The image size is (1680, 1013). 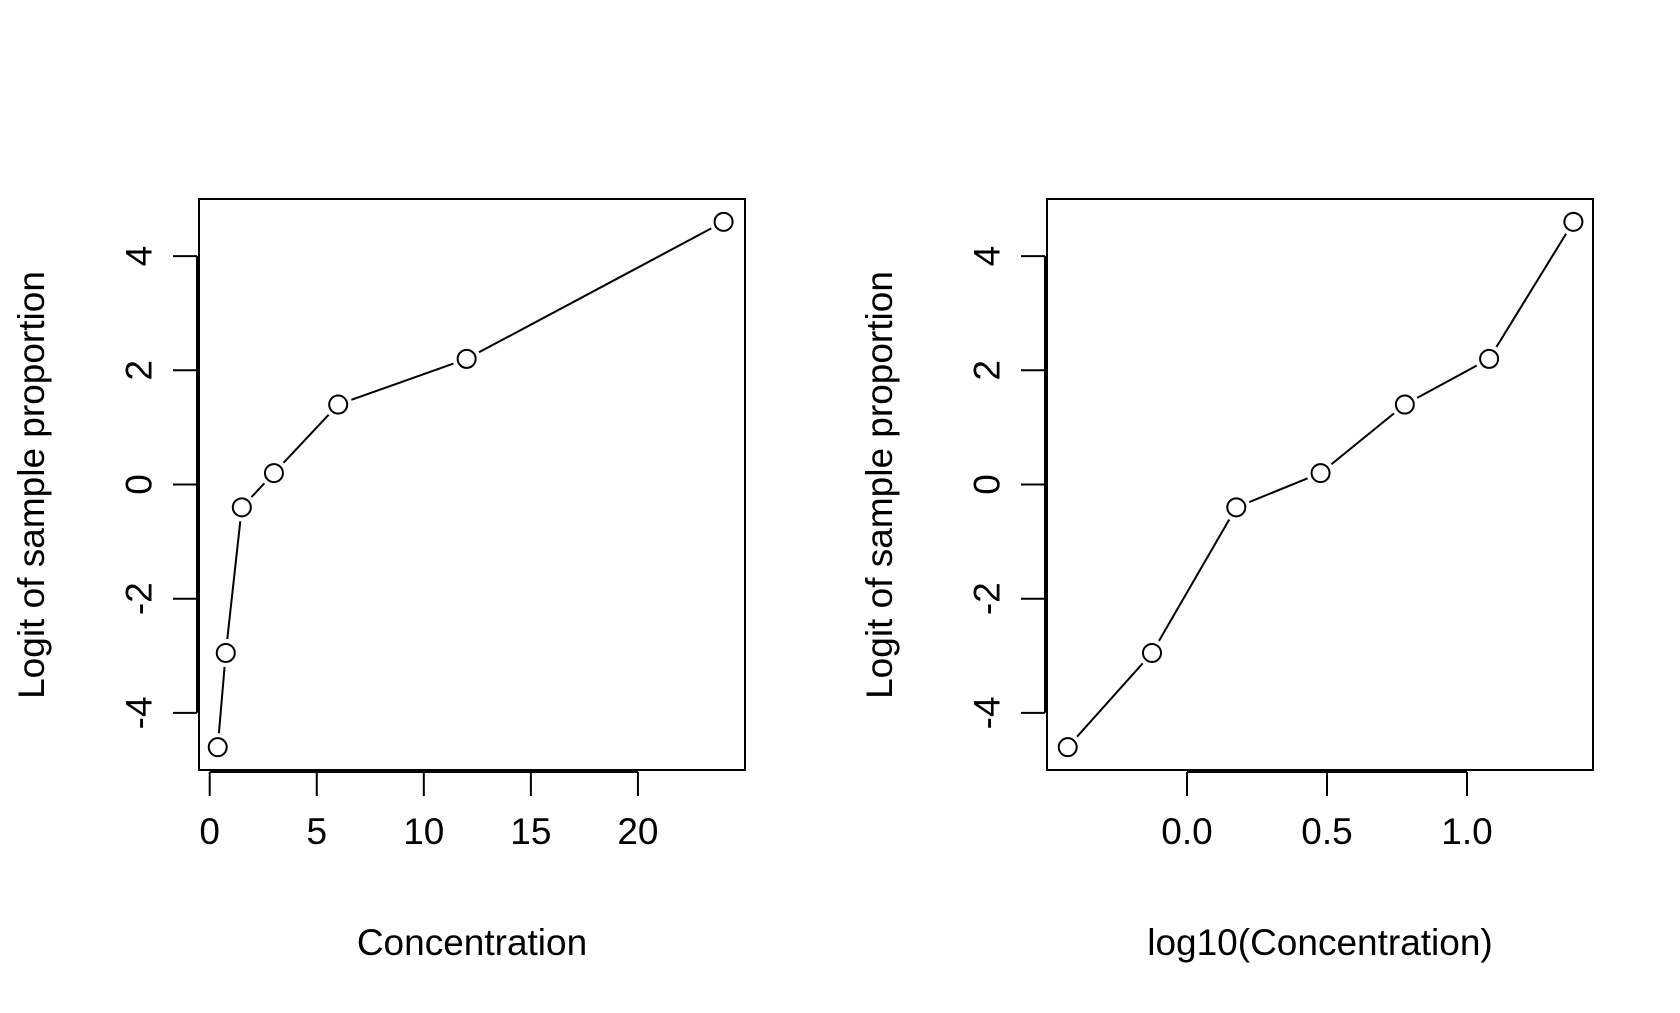 I want to click on x-tick-label: 20, so click(x=637, y=831).